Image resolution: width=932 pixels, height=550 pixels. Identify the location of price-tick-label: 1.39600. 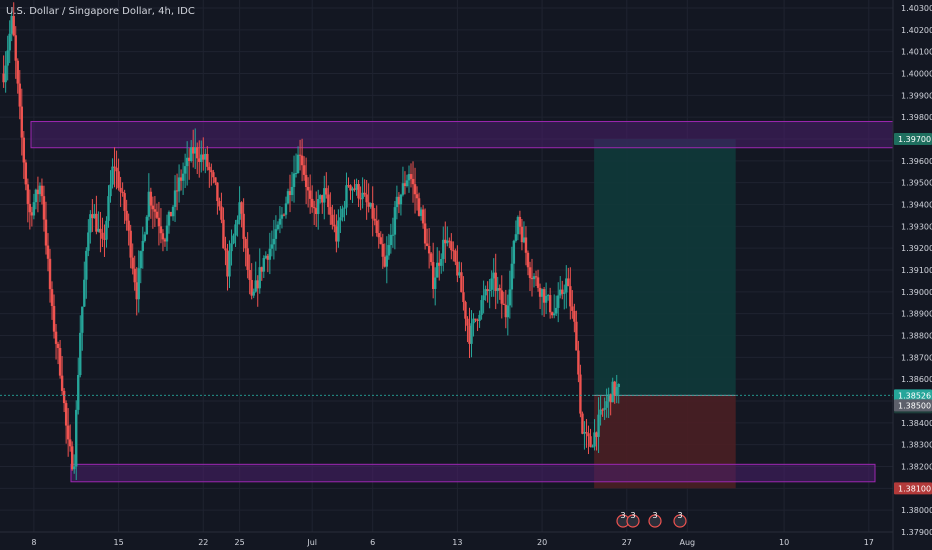
(916, 161).